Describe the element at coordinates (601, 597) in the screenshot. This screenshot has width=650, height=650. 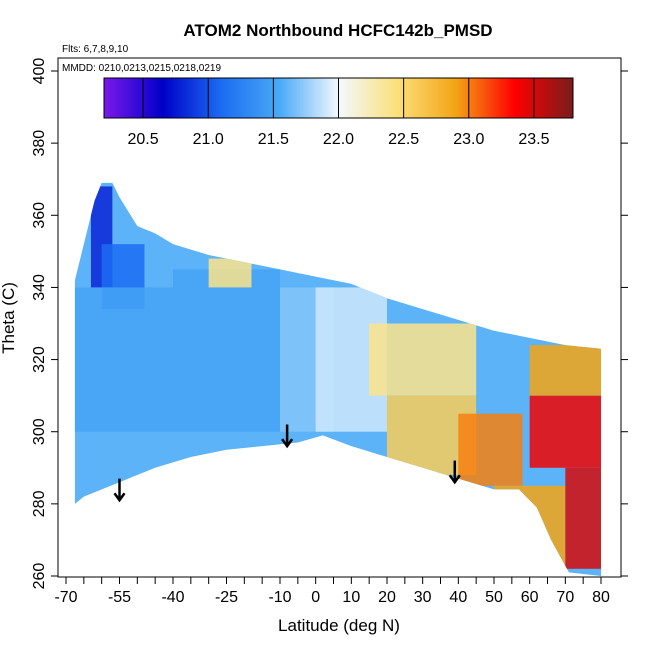
I see `x-tick-label: 80` at that location.